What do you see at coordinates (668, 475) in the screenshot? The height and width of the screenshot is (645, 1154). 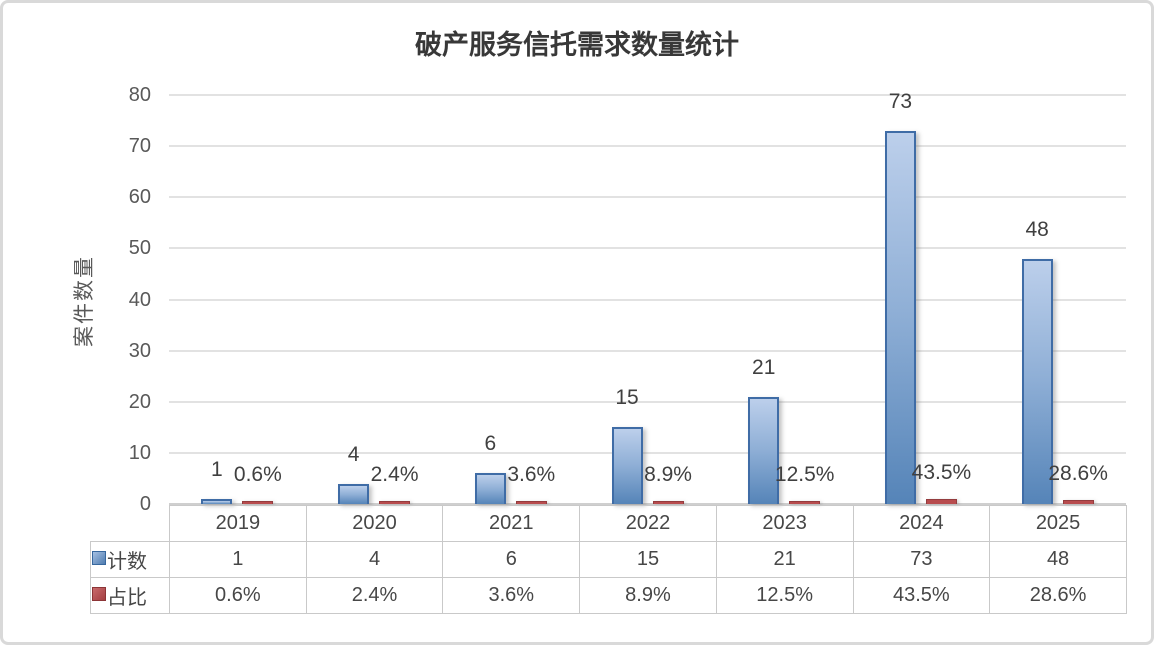 I see `pct-label-2022: 8.9%` at bounding box center [668, 475].